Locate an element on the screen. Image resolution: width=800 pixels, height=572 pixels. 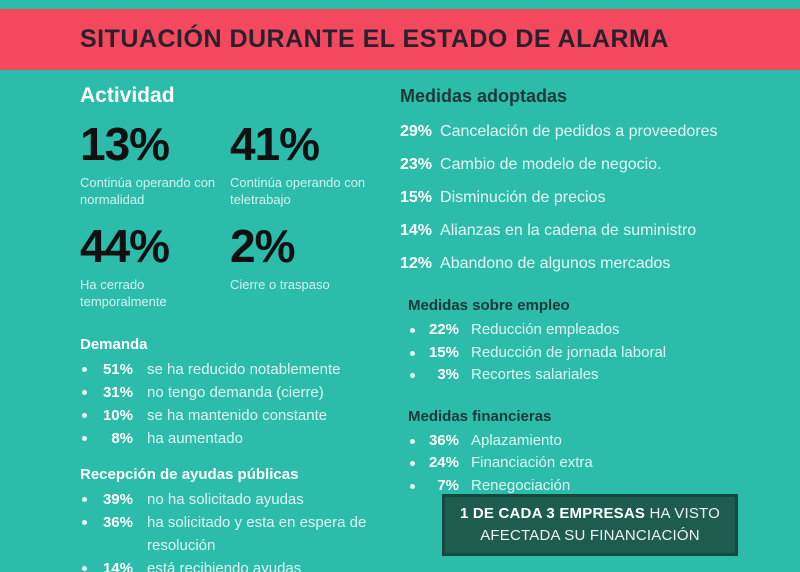
item-percent: 23% is located at coordinates (416, 164).